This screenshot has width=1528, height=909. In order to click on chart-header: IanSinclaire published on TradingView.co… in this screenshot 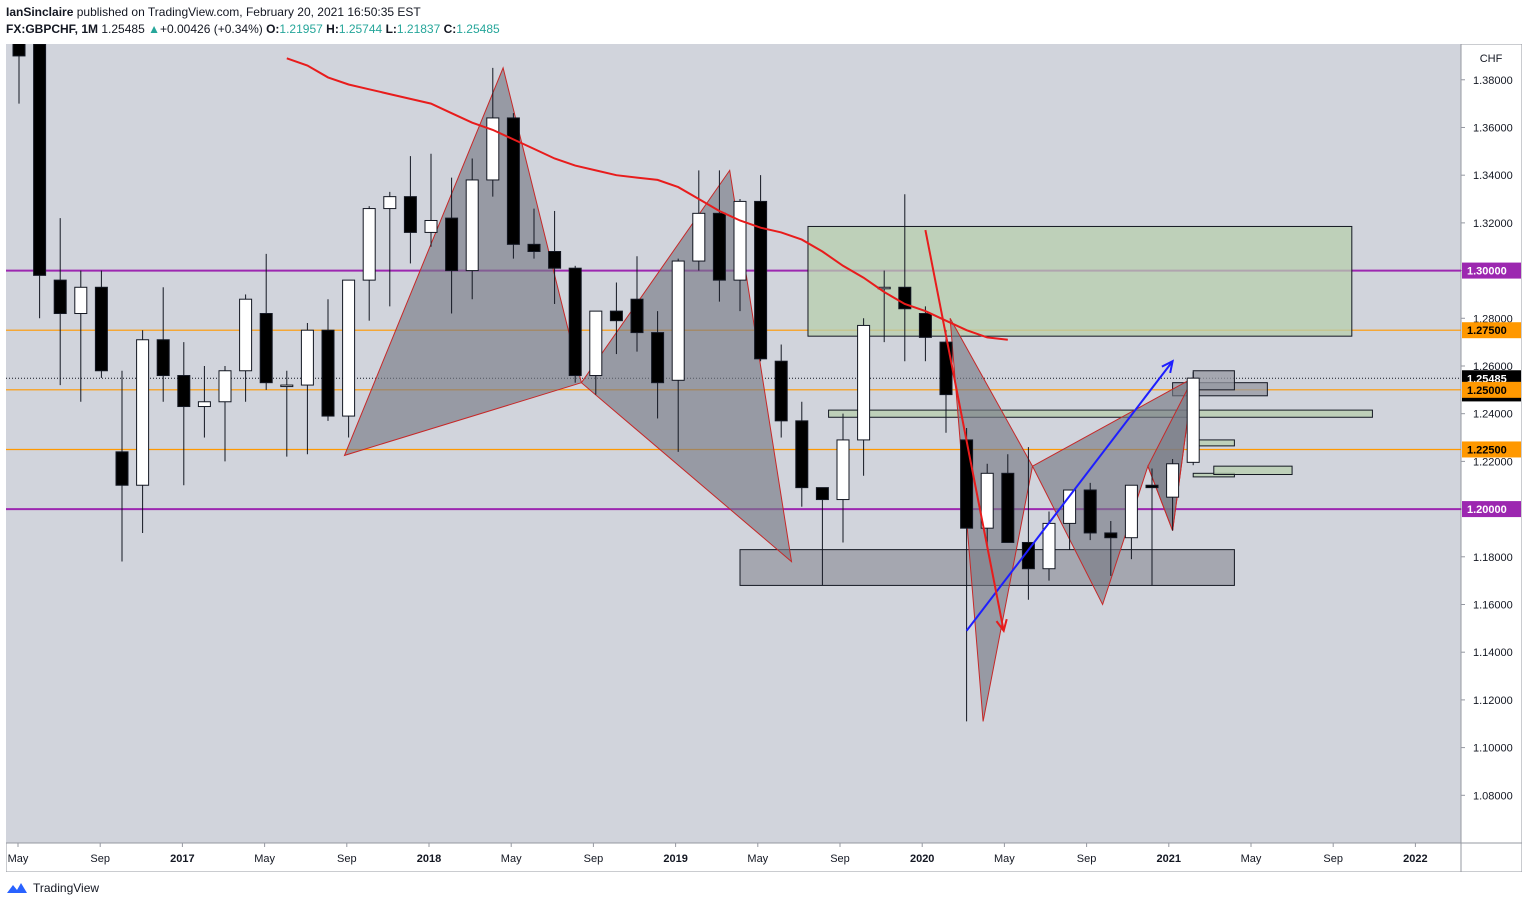, I will do `click(253, 21)`.